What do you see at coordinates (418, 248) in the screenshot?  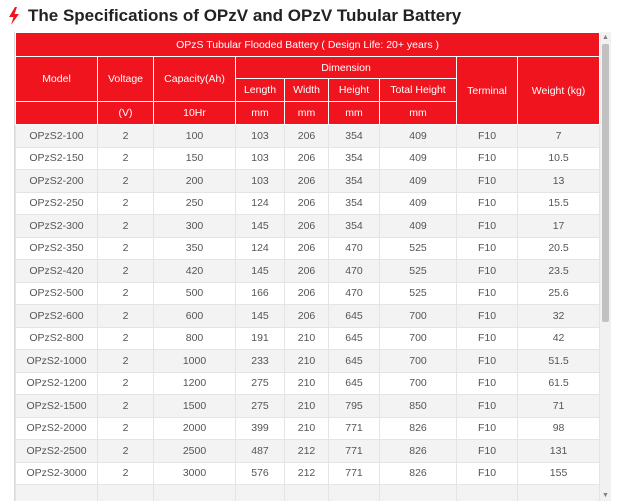 I see `cell-total-height: 525` at bounding box center [418, 248].